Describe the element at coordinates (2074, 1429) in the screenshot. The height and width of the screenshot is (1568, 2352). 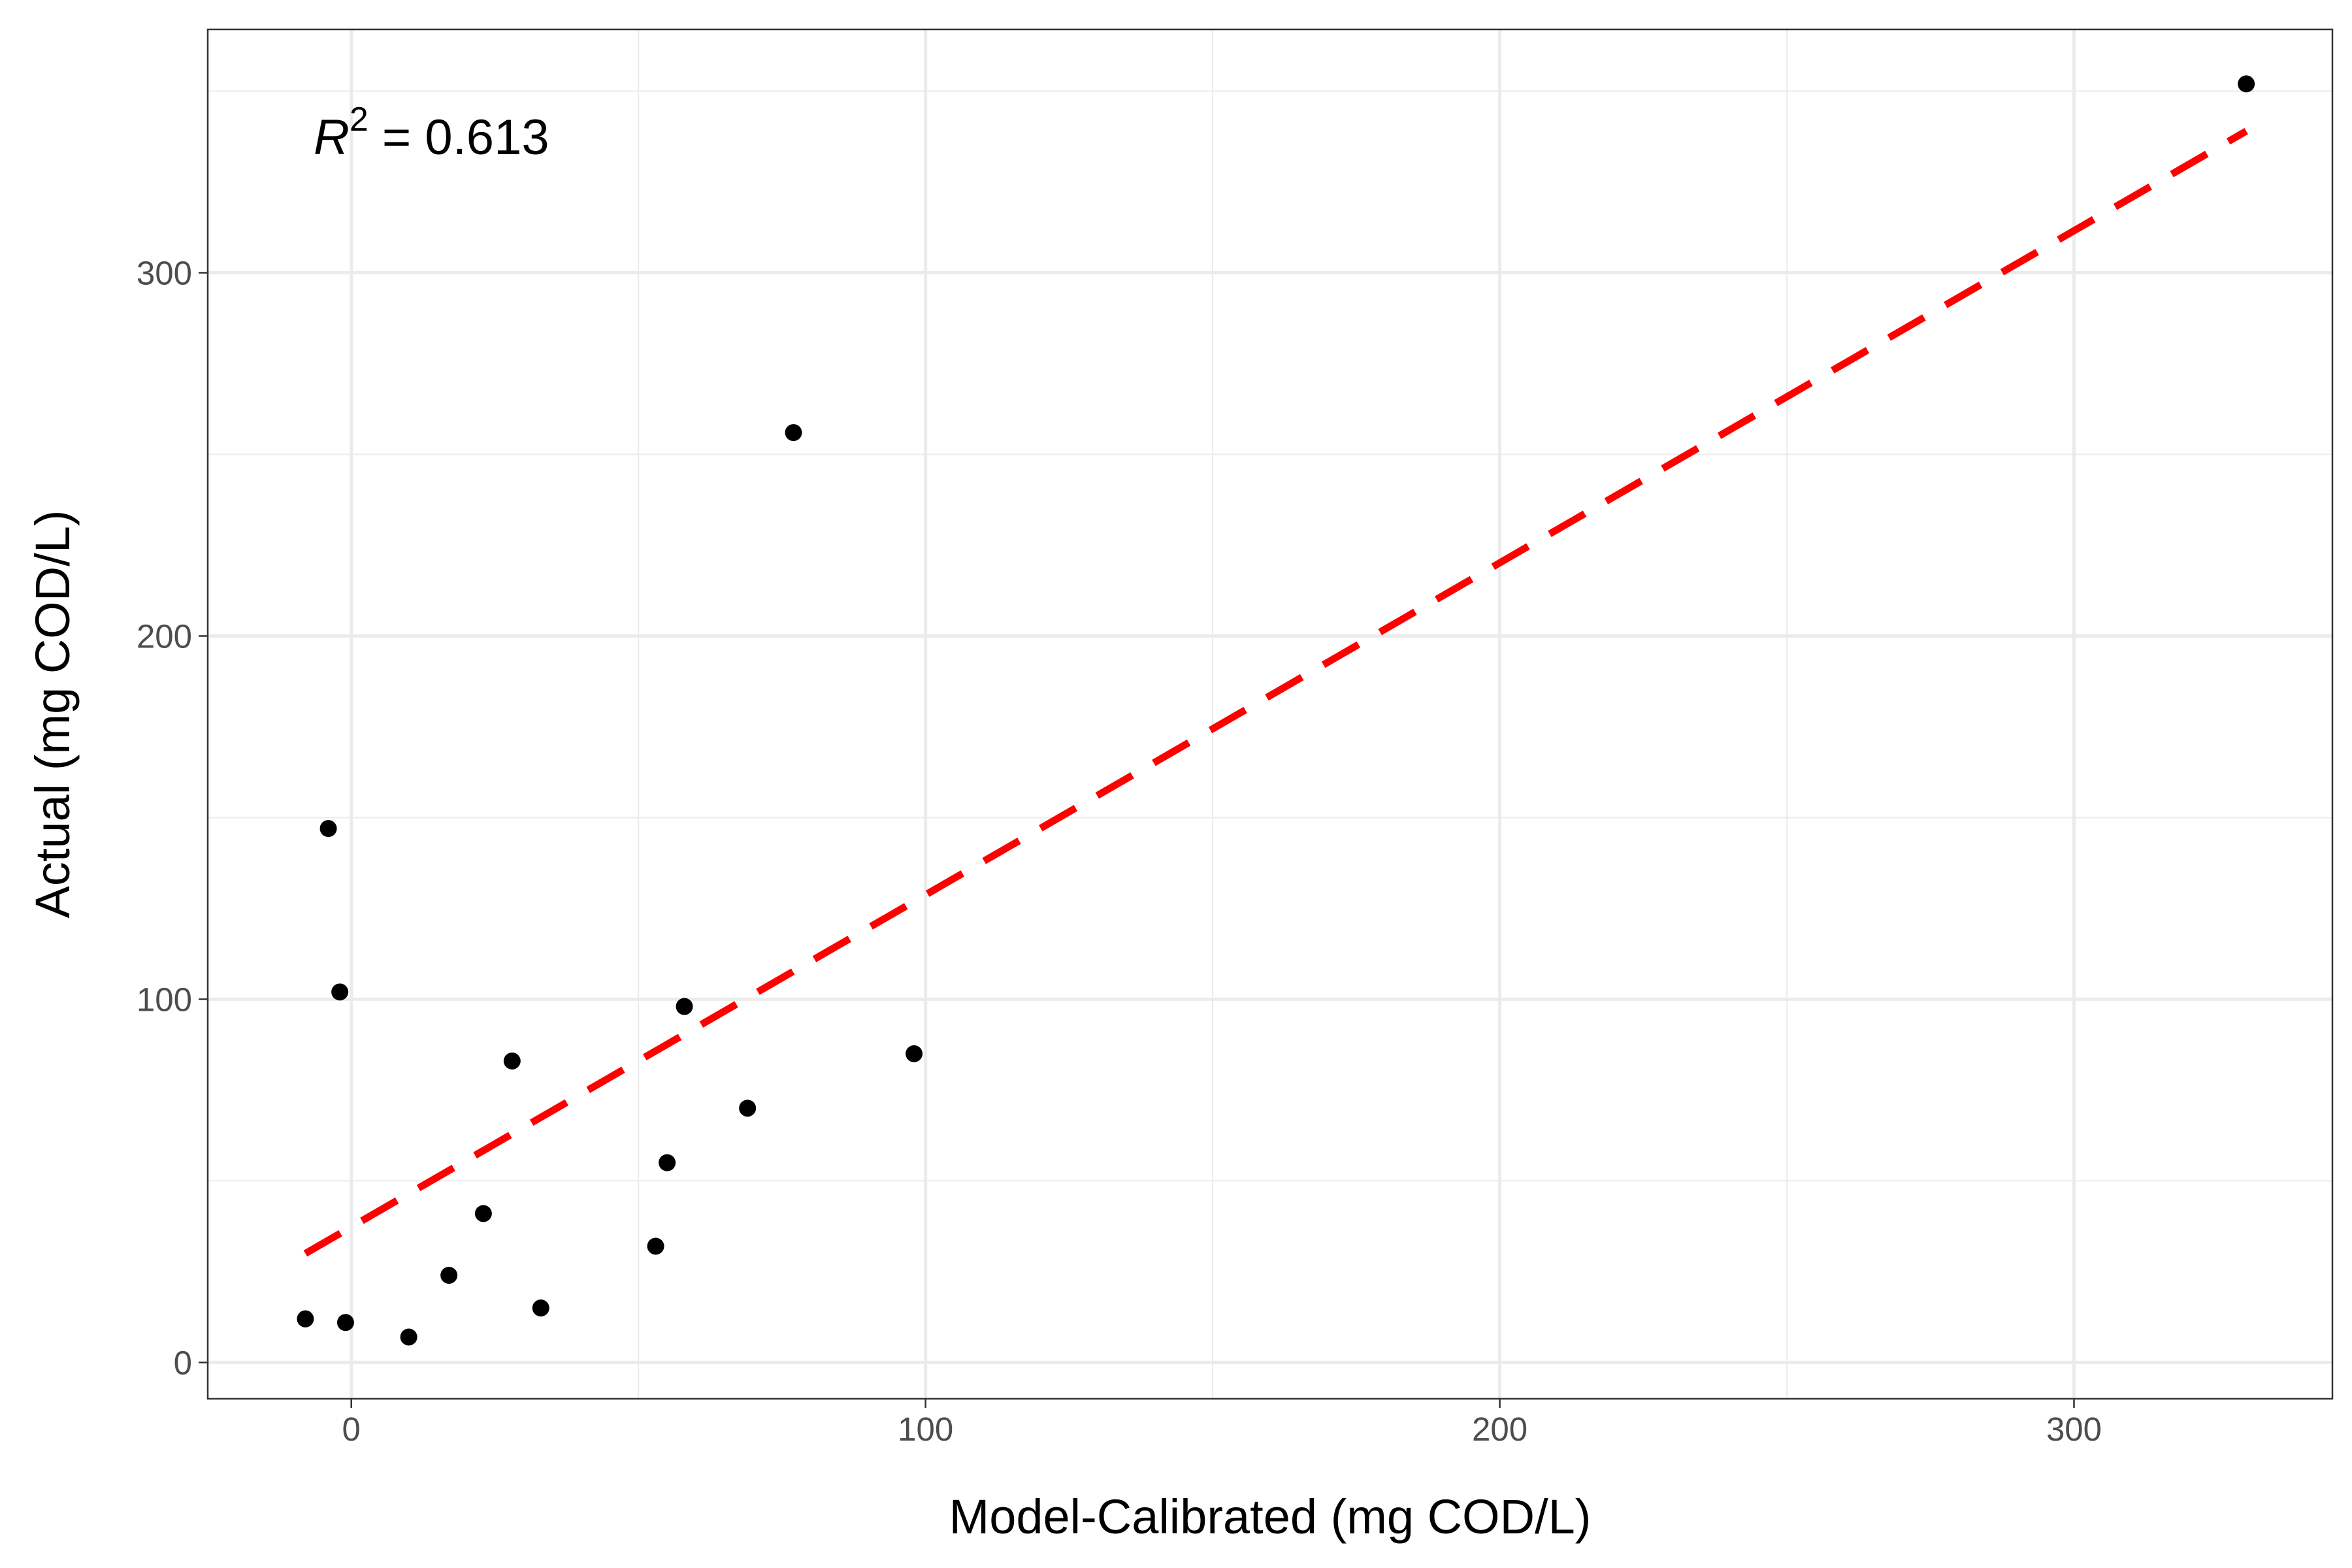
I see `x-tick-label: 300` at that location.